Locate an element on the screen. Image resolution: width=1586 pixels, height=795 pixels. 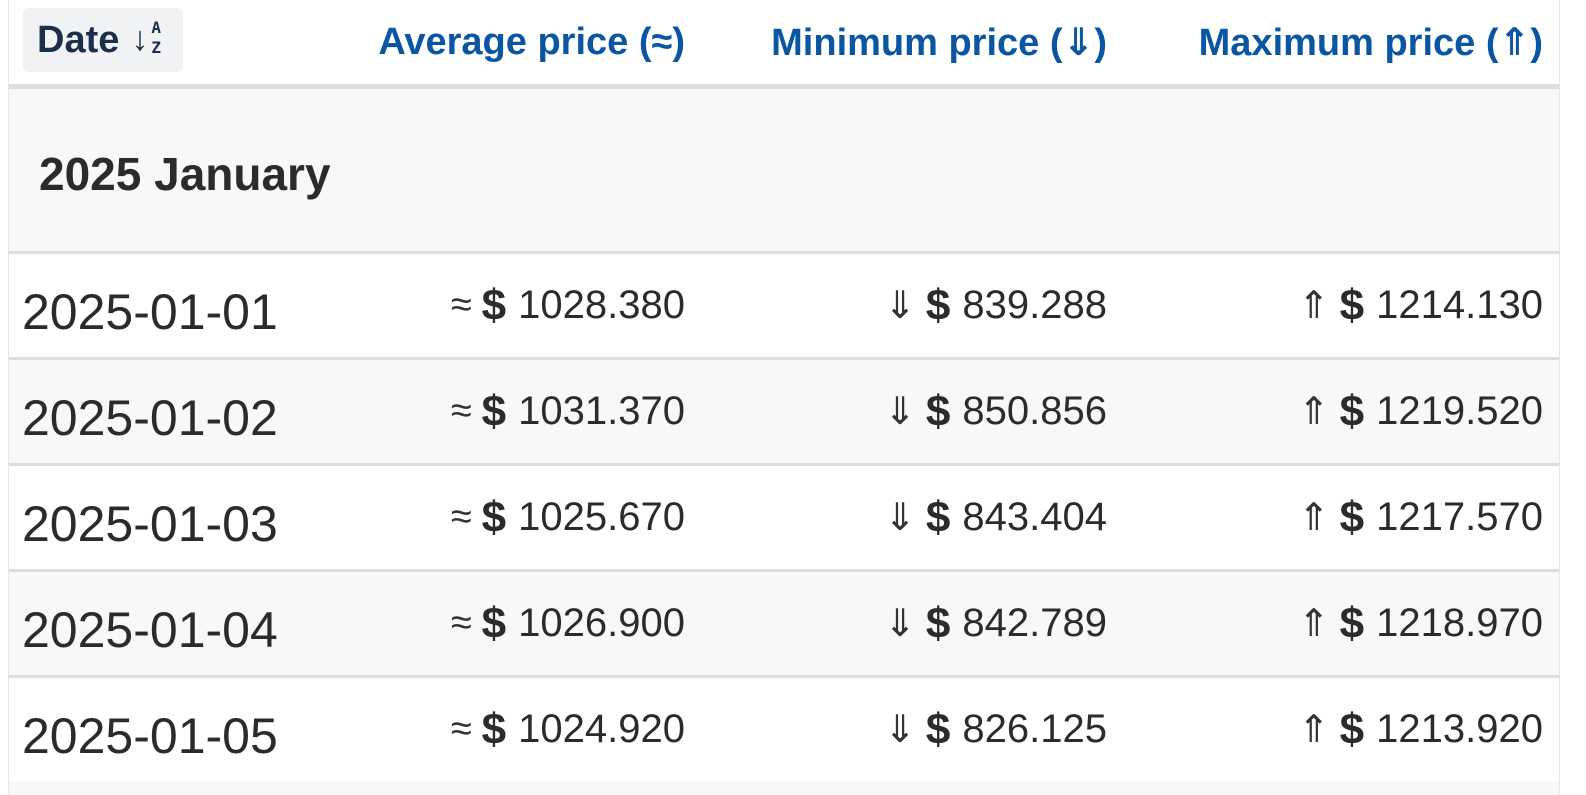
average-price-cell: ≈ $1024.920 is located at coordinates (568, 729).